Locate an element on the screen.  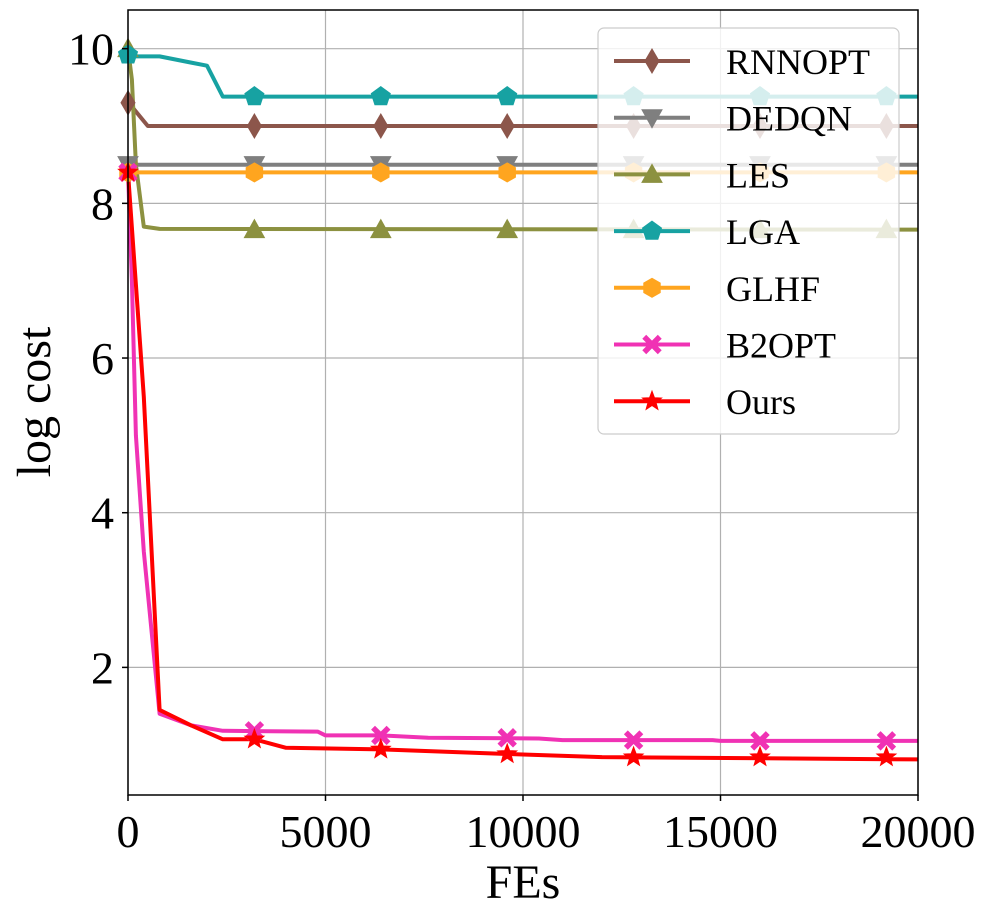
legend: RNNOPT DEDQN LES LGA GLHF B2OPT Ours is located at coordinates (748, 231).